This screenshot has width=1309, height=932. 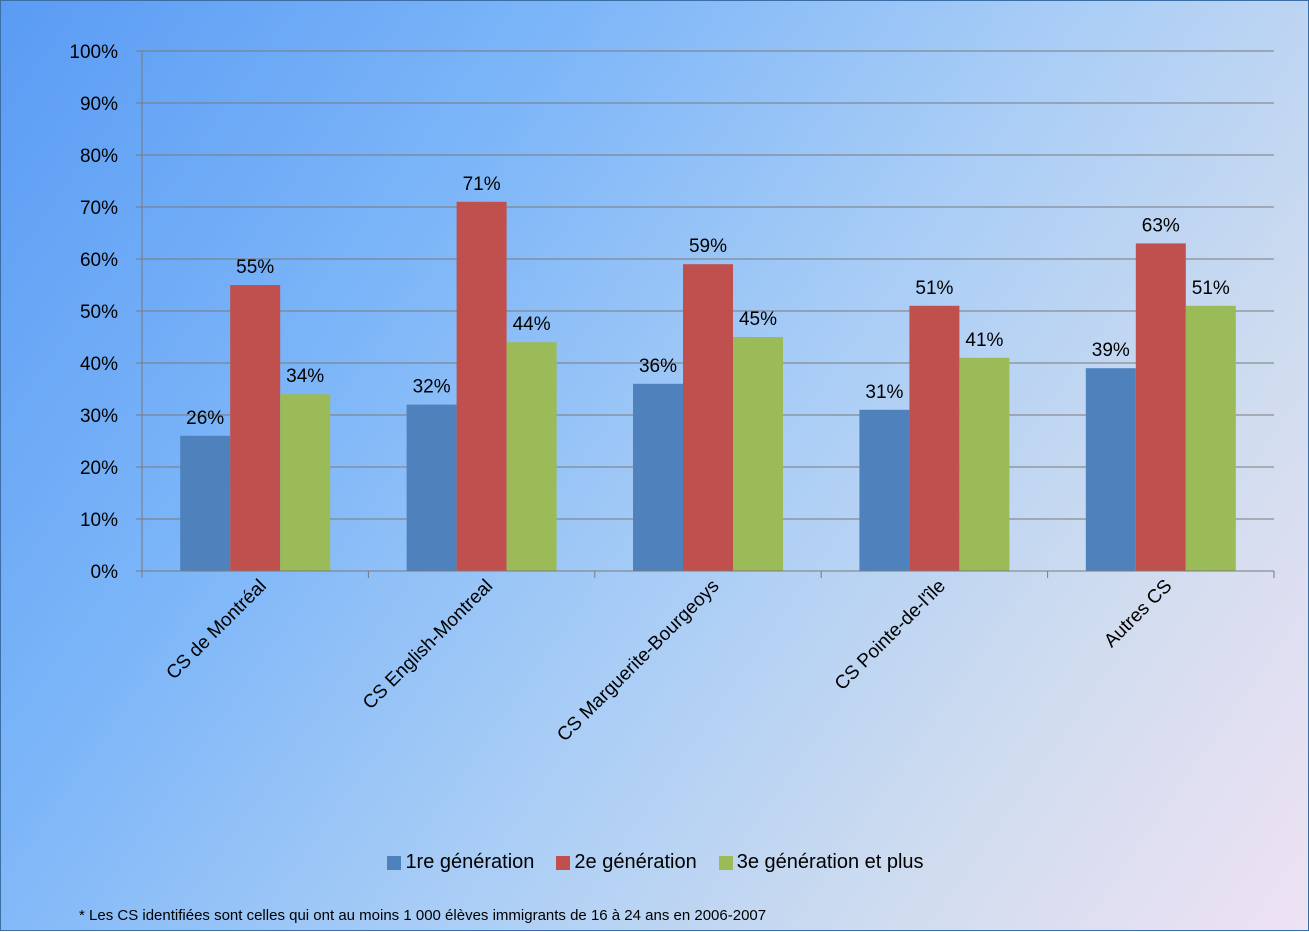 I want to click on y-tick-label: 30%, so click(x=99, y=416).